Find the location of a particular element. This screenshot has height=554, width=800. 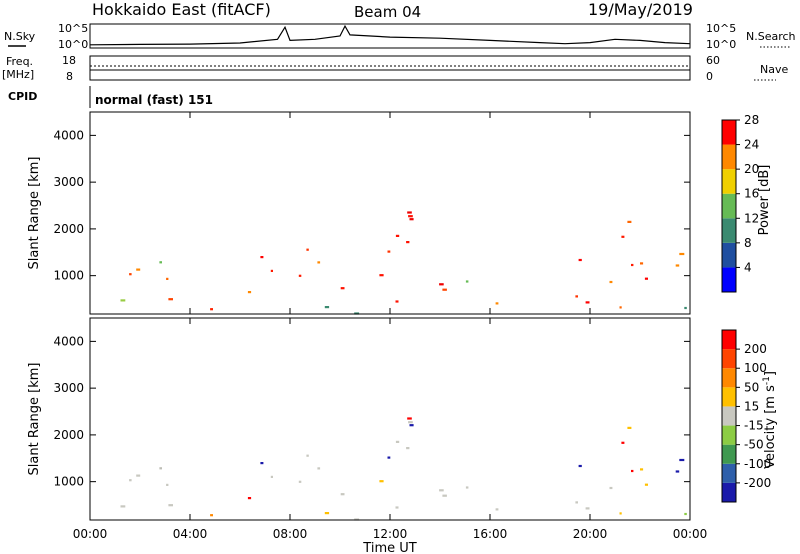

freq-label-line2: [MHz] is located at coordinates (18, 74).